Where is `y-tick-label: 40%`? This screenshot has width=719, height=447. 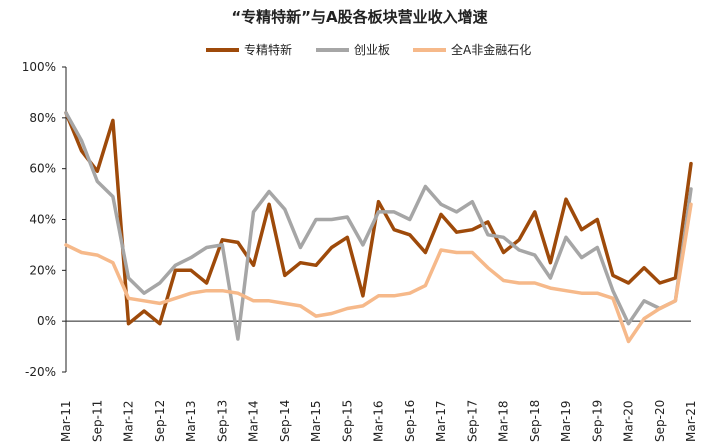
y-tick-label: 40% is located at coordinates (42, 220).